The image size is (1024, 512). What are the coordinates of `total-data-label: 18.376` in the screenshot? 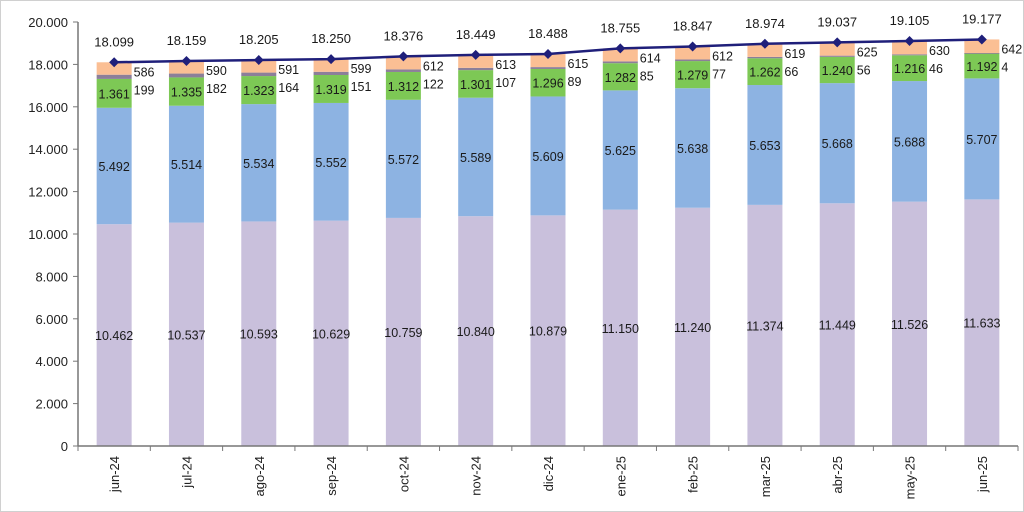 It's located at (404, 35).